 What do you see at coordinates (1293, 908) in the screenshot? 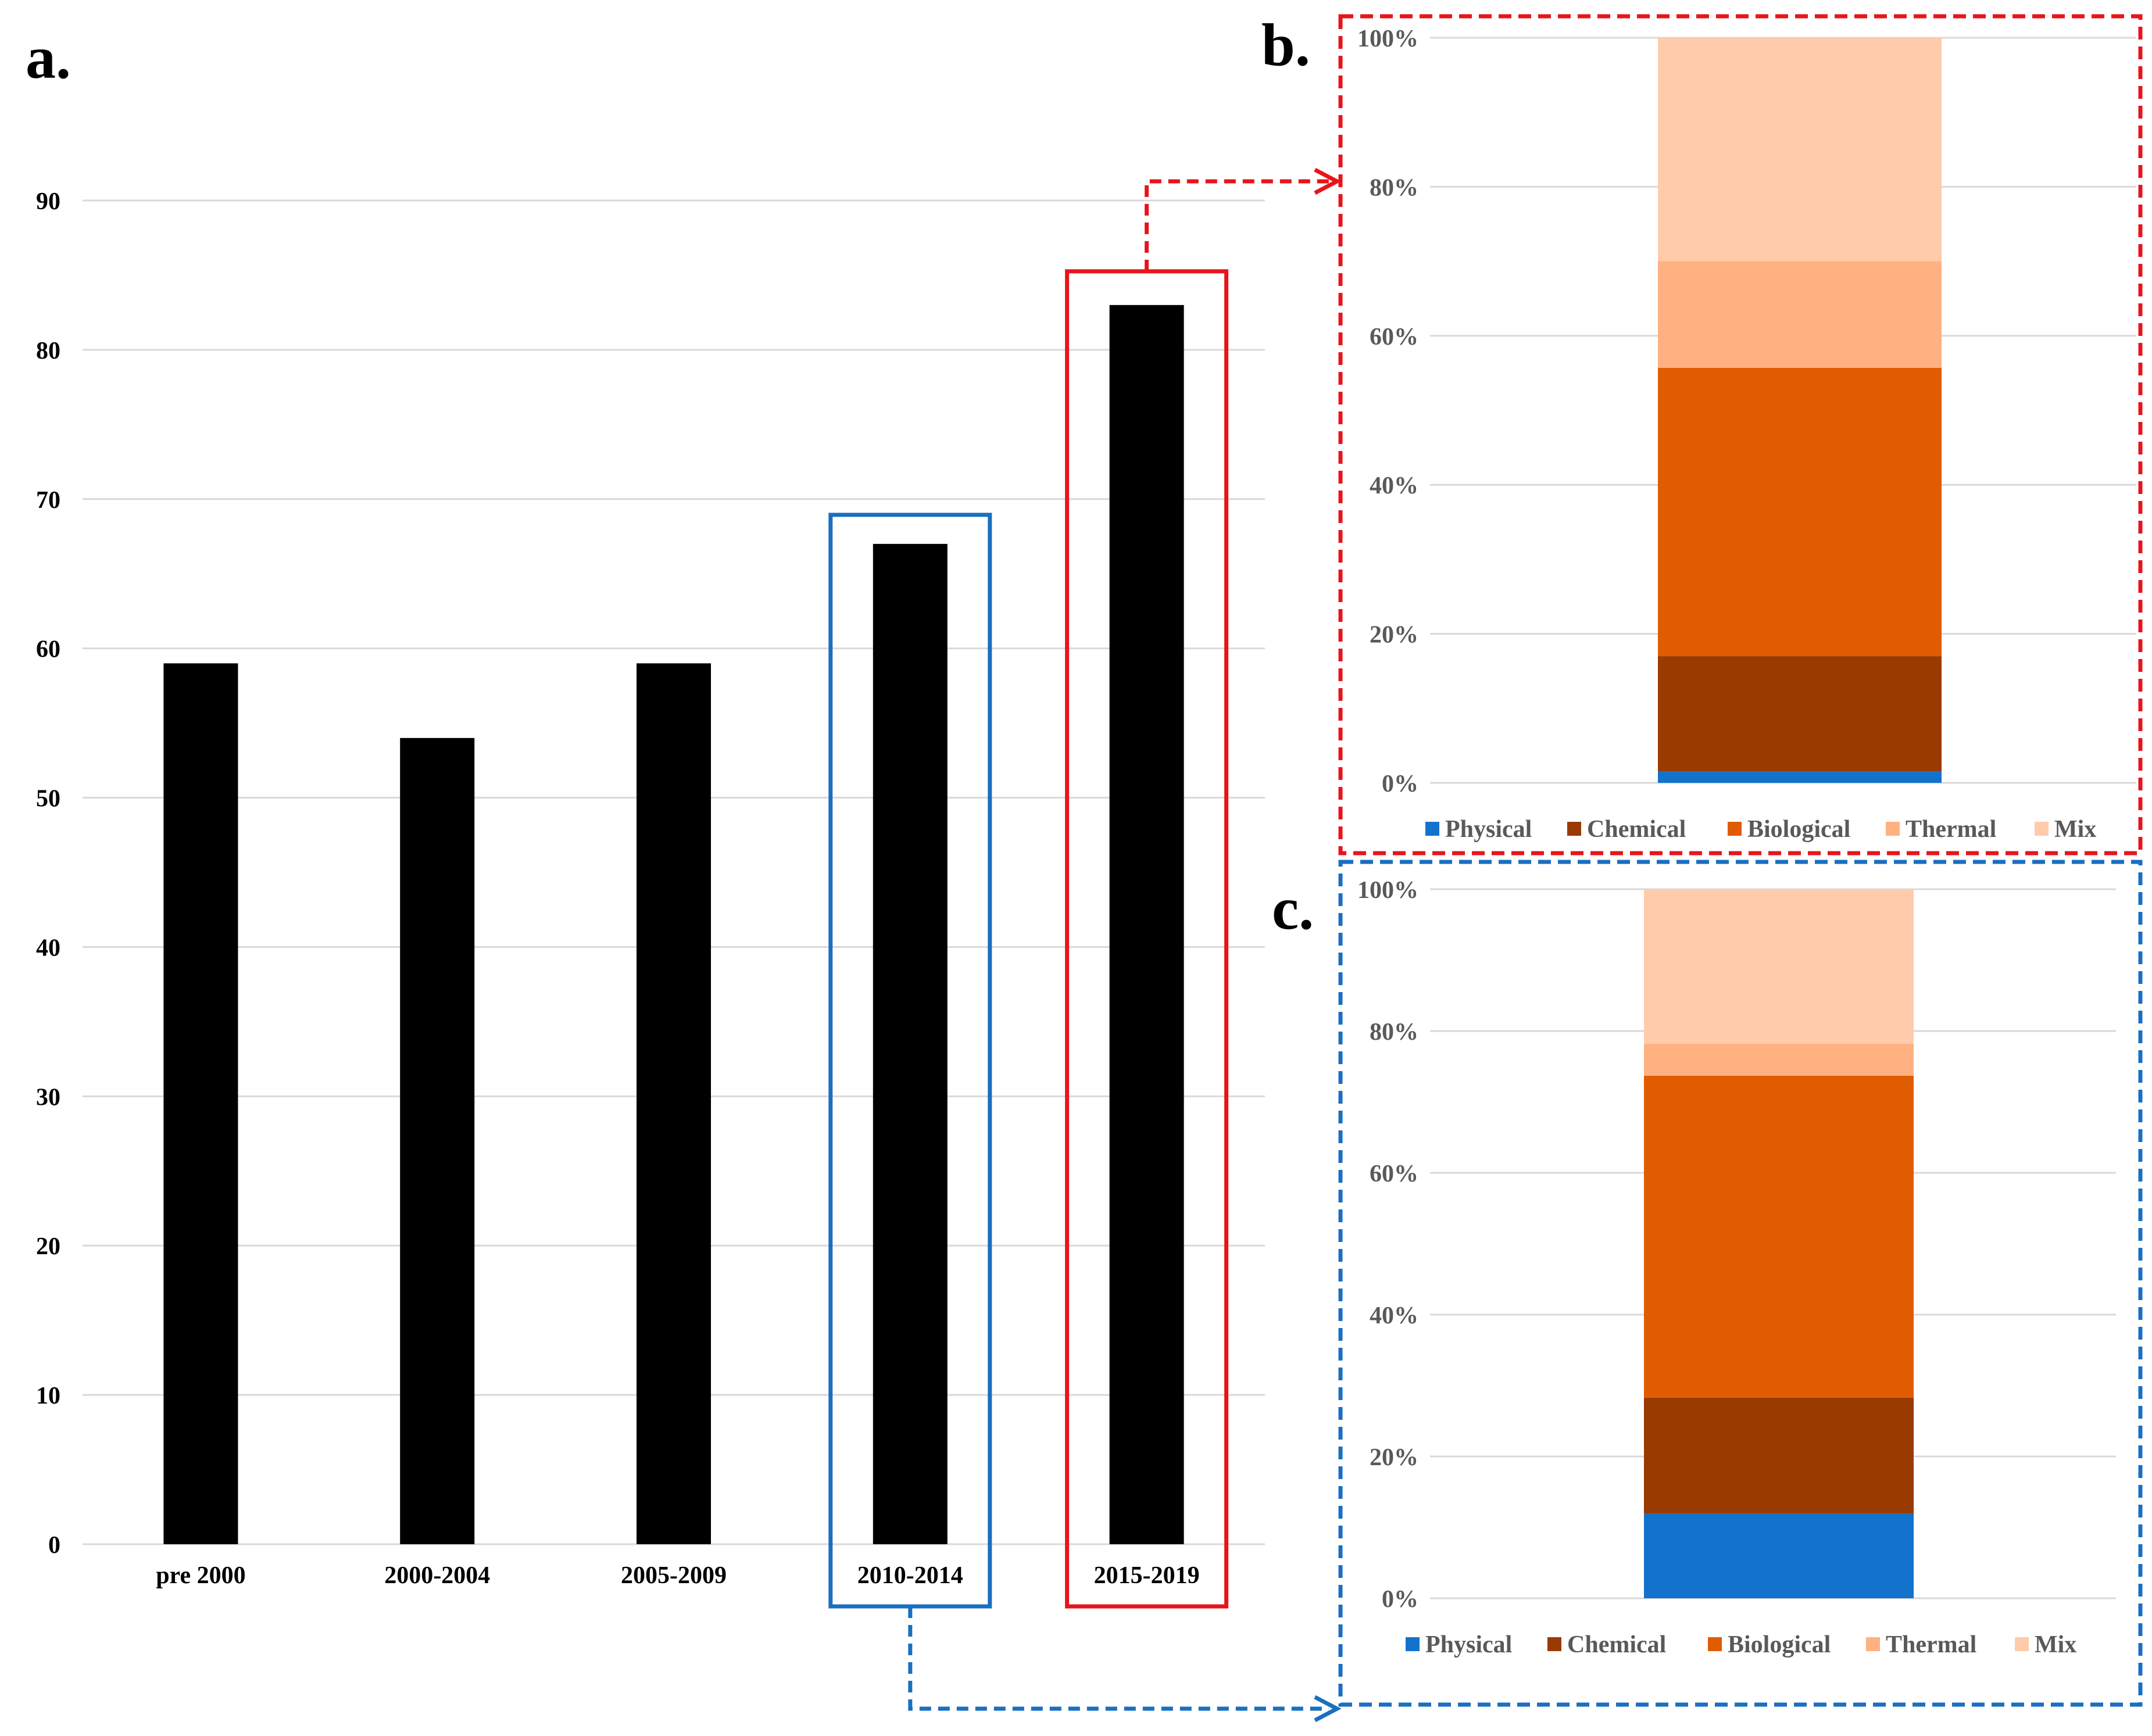
I see `panel-c-label: c.` at bounding box center [1293, 908].